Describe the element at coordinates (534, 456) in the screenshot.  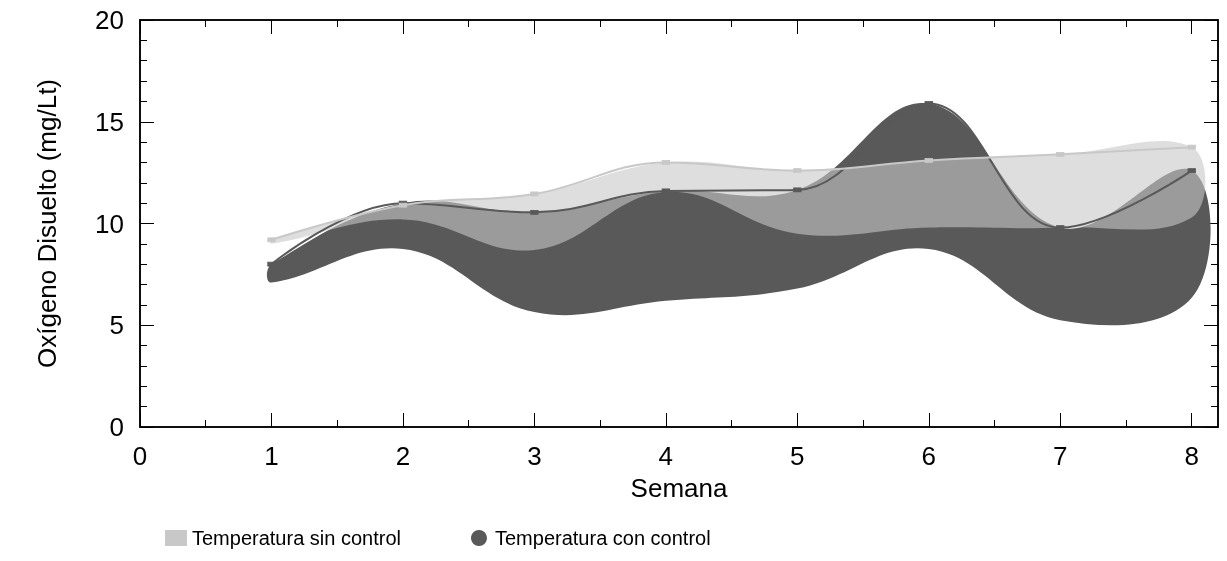
I see `x-tick-label: 3` at that location.